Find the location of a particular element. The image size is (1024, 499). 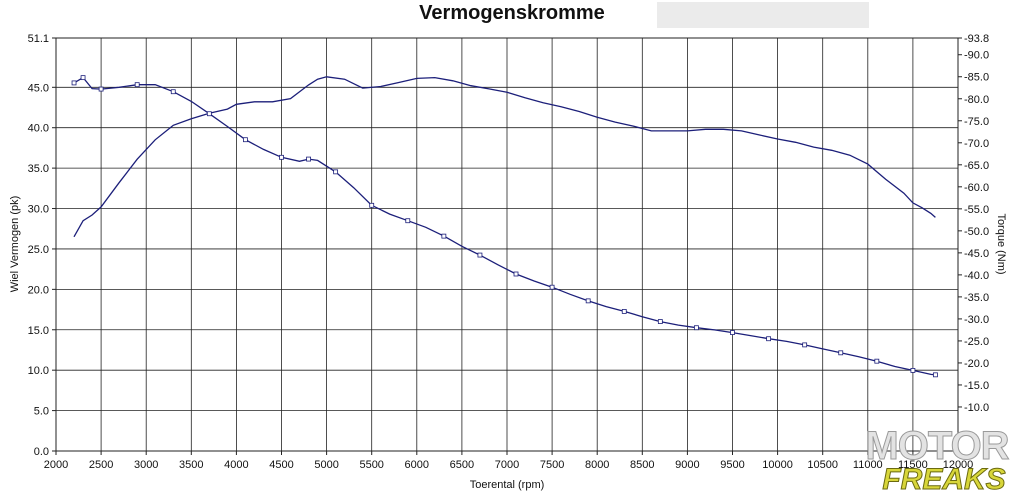

x-tick-label: 3000 is located at coordinates (146, 465).